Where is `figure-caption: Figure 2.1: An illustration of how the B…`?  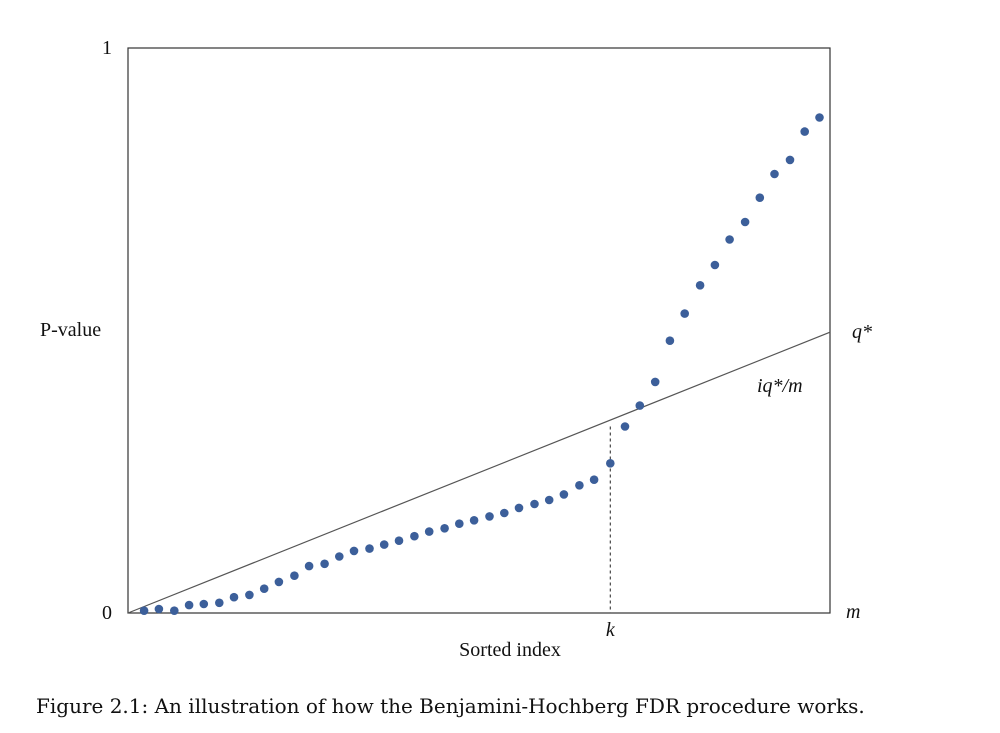
figure-caption: Figure 2.1: An illustration of how the B… is located at coordinates (450, 706).